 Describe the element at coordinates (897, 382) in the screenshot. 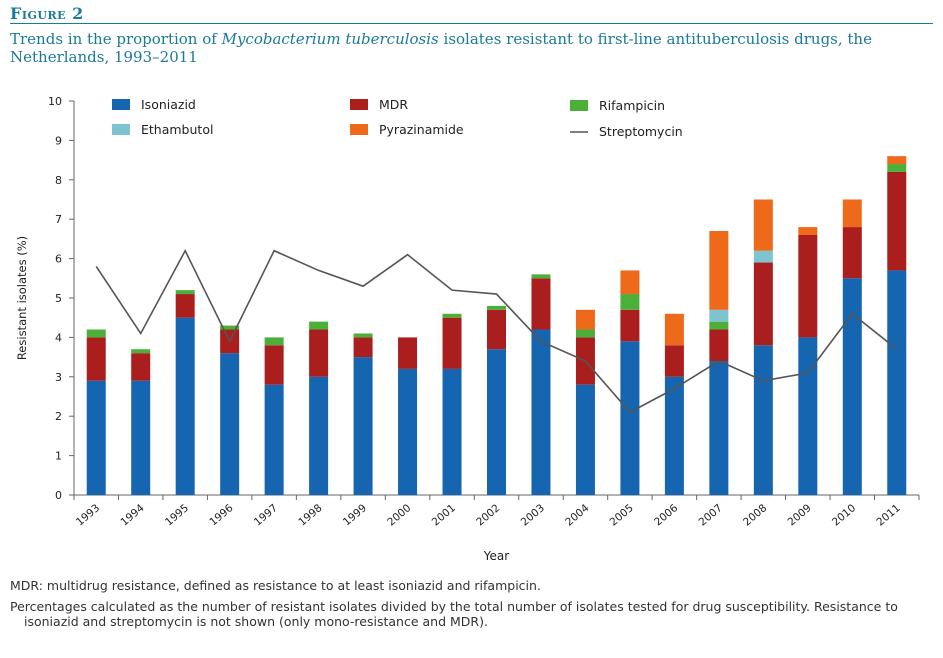

I see `bar-isoniazid-2011` at that location.